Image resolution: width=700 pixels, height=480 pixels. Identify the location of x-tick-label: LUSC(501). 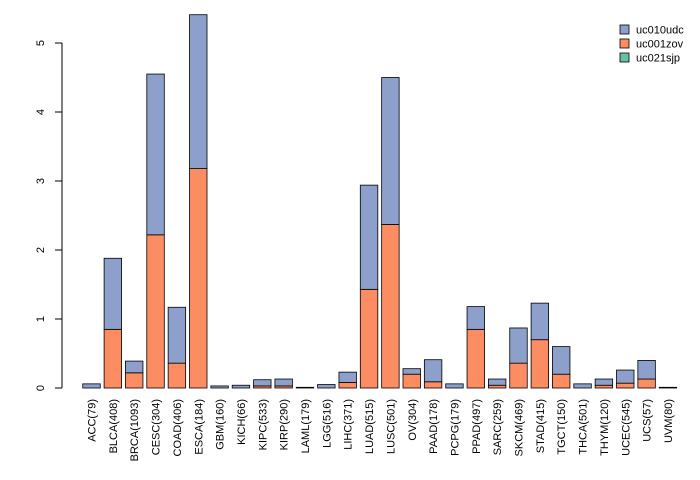
(391, 426).